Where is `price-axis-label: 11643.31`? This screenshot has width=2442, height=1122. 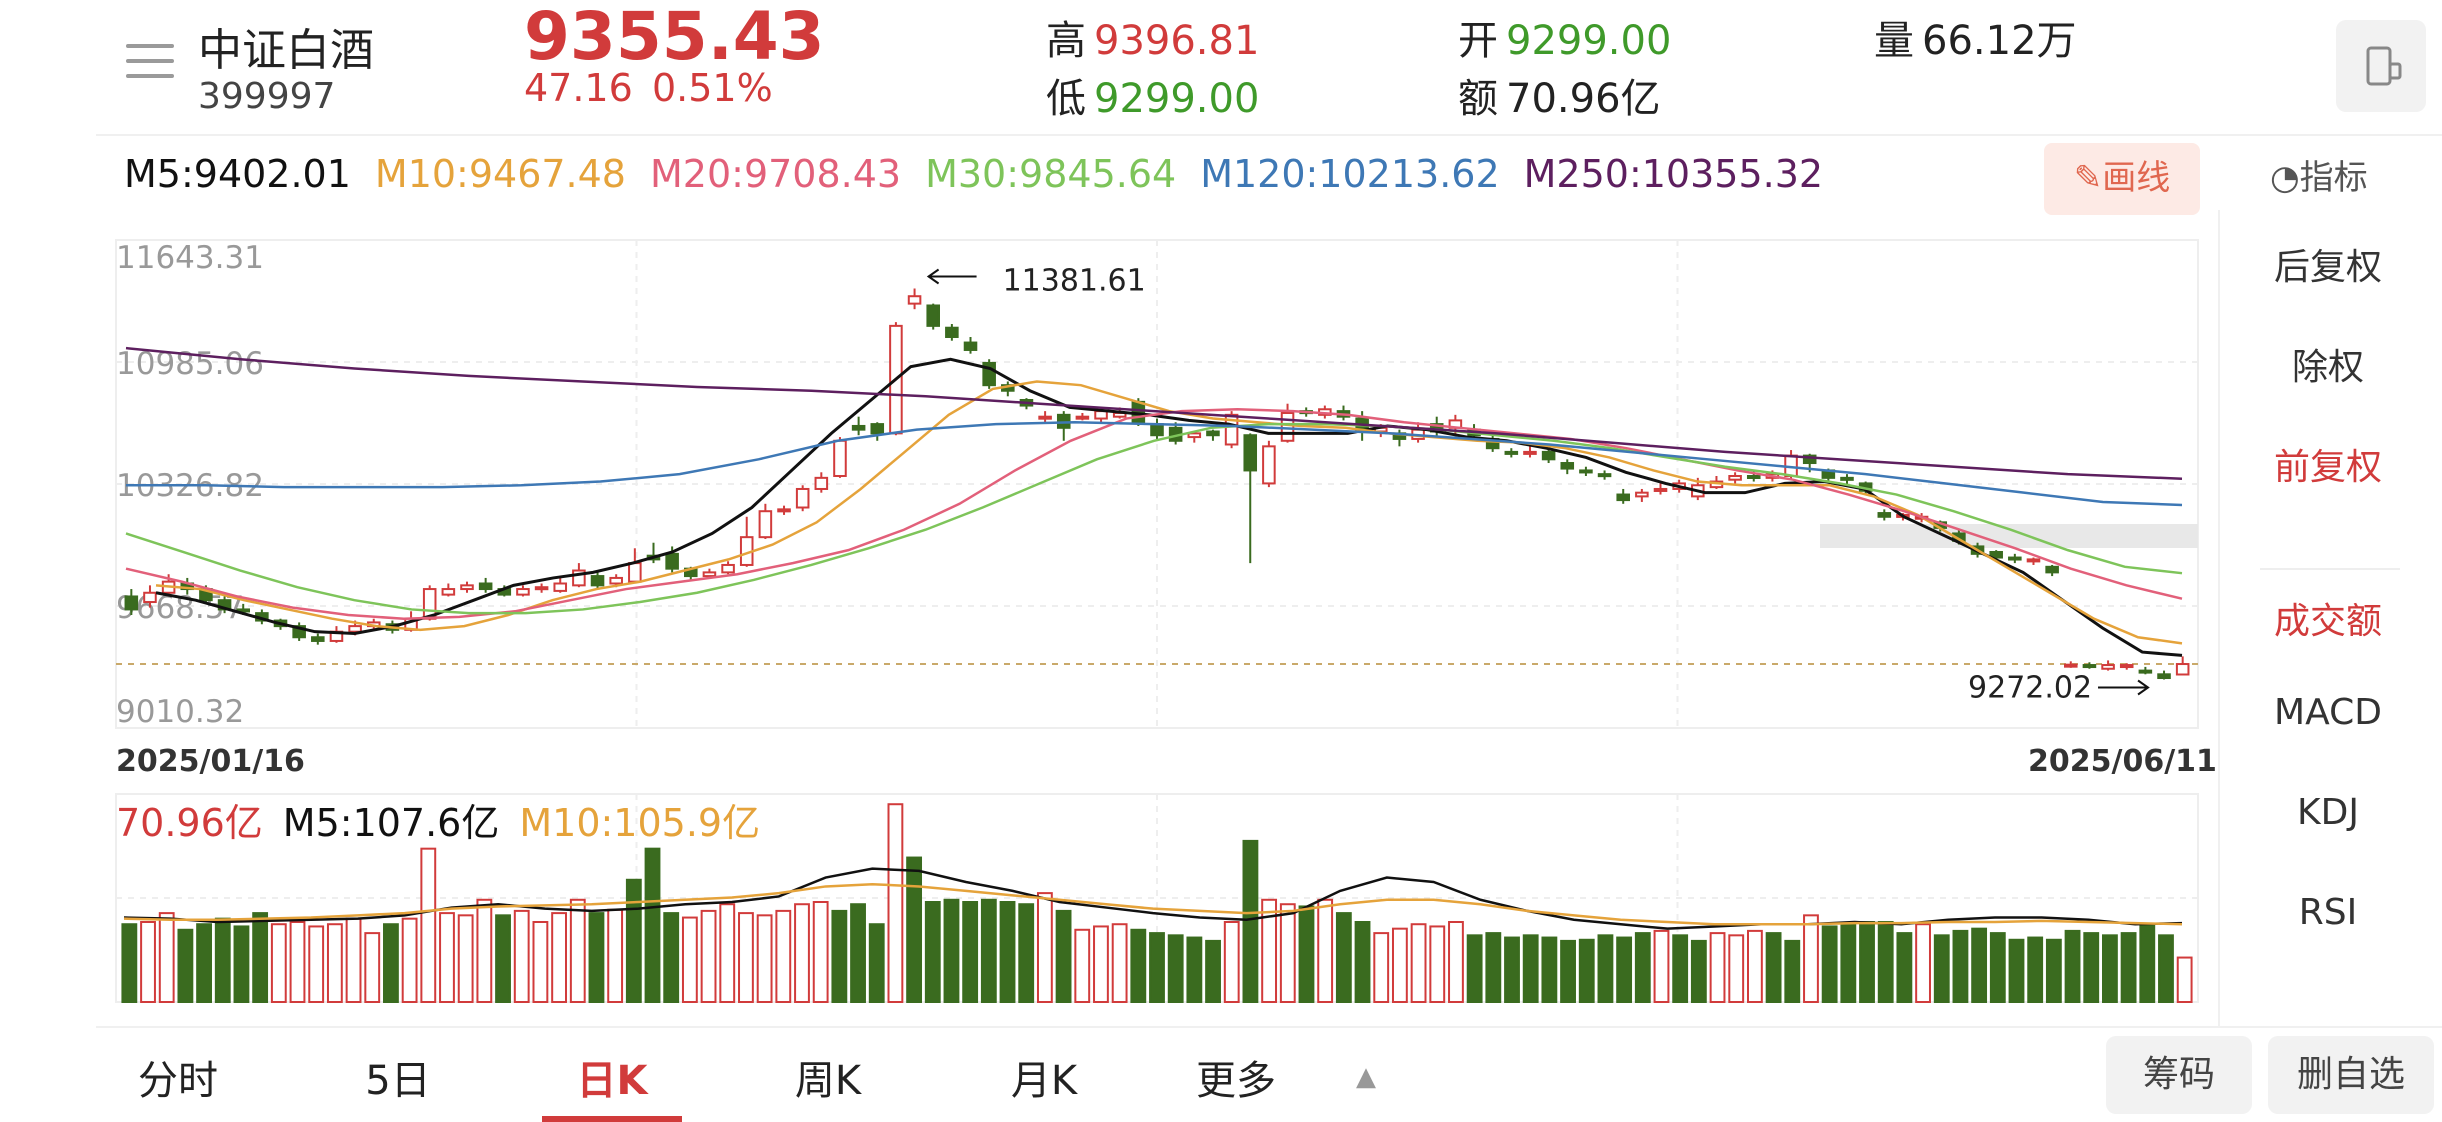 price-axis-label: 11643.31 is located at coordinates (190, 258).